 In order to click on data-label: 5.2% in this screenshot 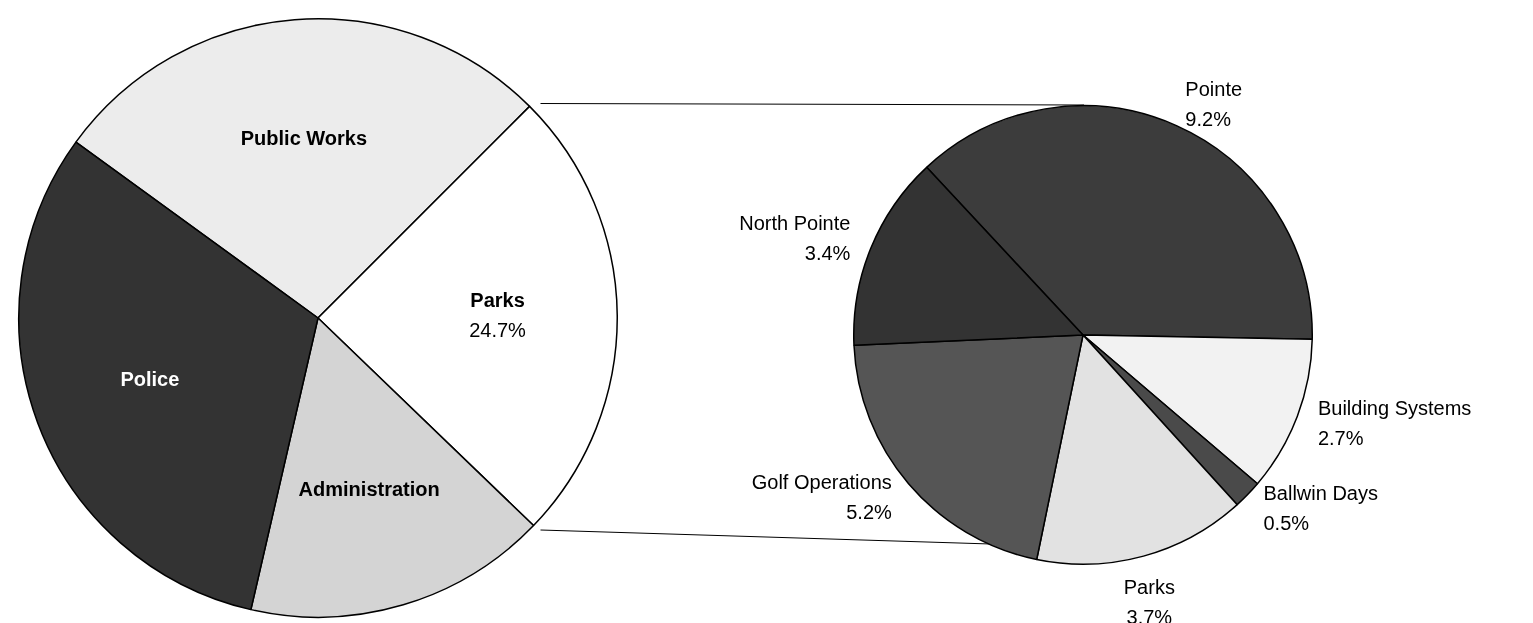, I will do `click(869, 511)`.